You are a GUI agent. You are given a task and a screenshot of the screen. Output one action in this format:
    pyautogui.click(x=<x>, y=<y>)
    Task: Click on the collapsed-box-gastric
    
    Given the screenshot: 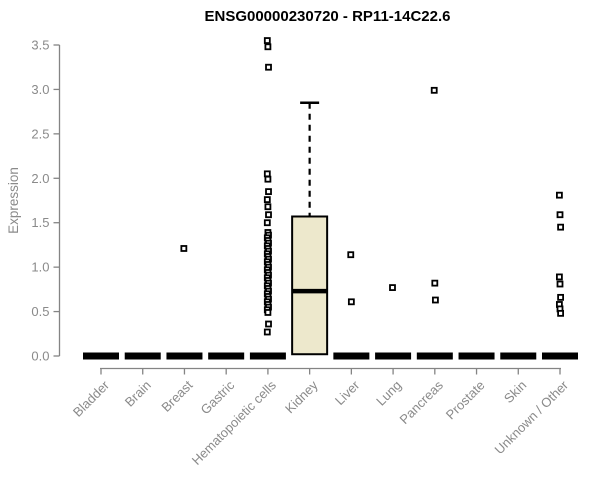 What is the action you would take?
    pyautogui.click(x=226, y=356)
    